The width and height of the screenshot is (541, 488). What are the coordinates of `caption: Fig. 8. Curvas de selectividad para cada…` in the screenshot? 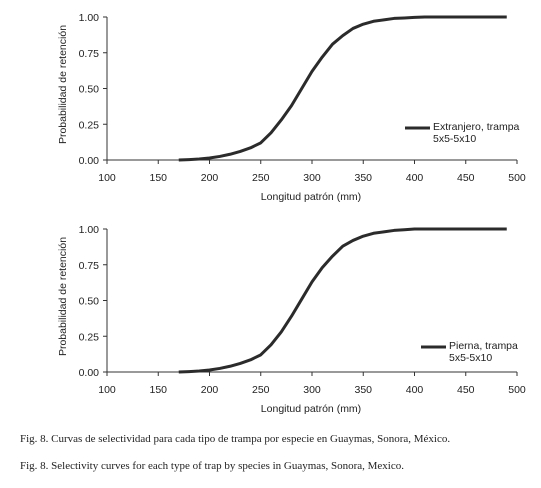 It's located at (235, 439).